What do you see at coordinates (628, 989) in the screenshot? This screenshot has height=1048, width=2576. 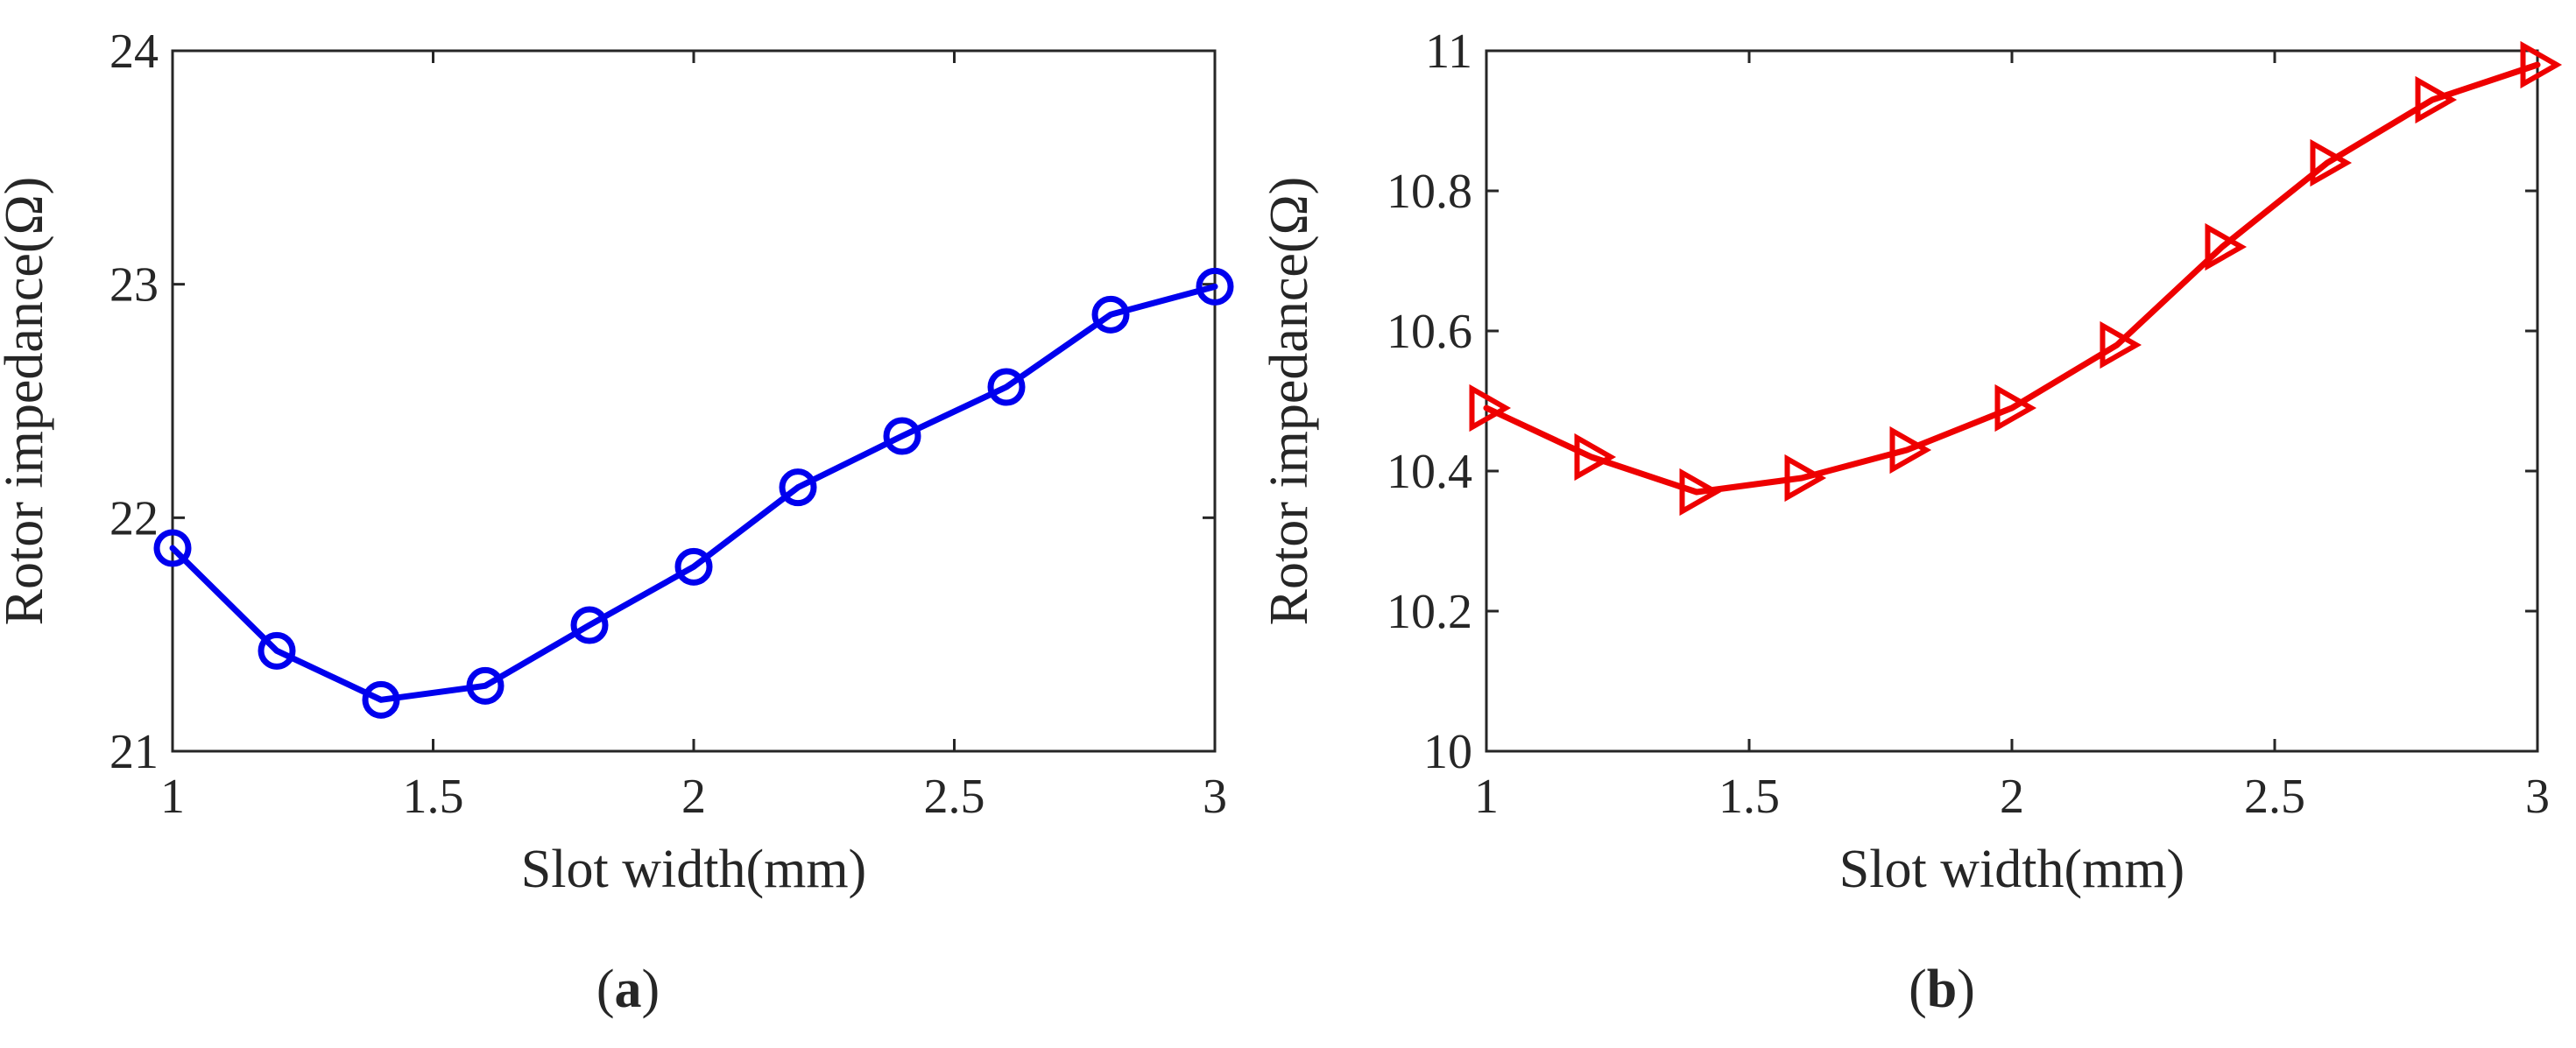 I see `panel-label: (a)` at bounding box center [628, 989].